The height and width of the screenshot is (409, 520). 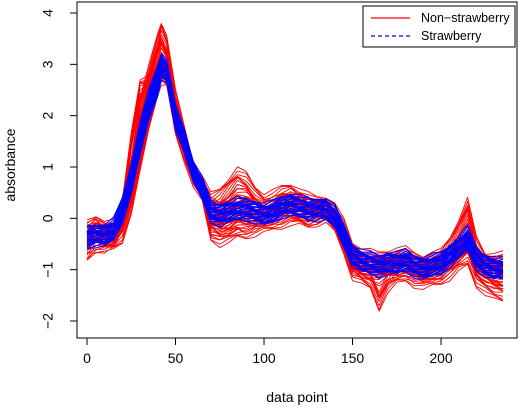 I want to click on y-tick-label: 1, so click(x=48, y=167).